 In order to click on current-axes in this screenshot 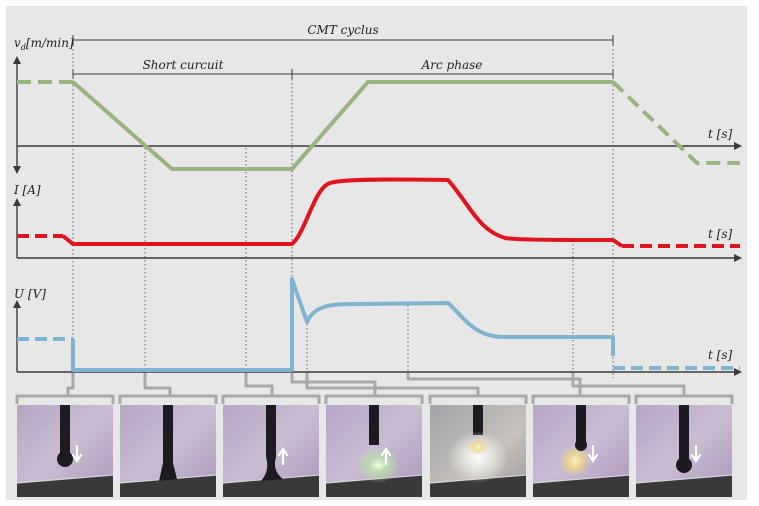, I will do `click(377, 230)`.